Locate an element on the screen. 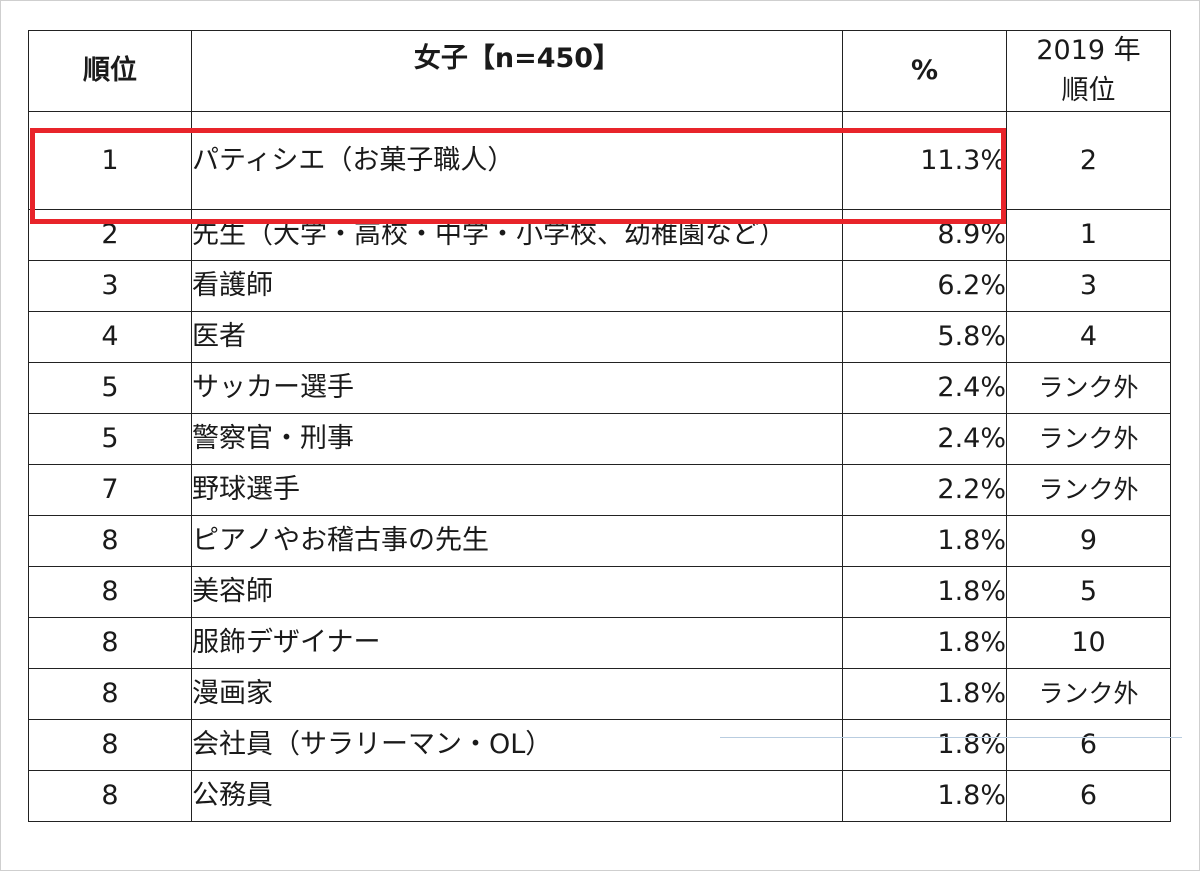 This screenshot has width=1200, height=871. table-row: 5 警察官・刑事 2.4% ランク外 is located at coordinates (599, 439).